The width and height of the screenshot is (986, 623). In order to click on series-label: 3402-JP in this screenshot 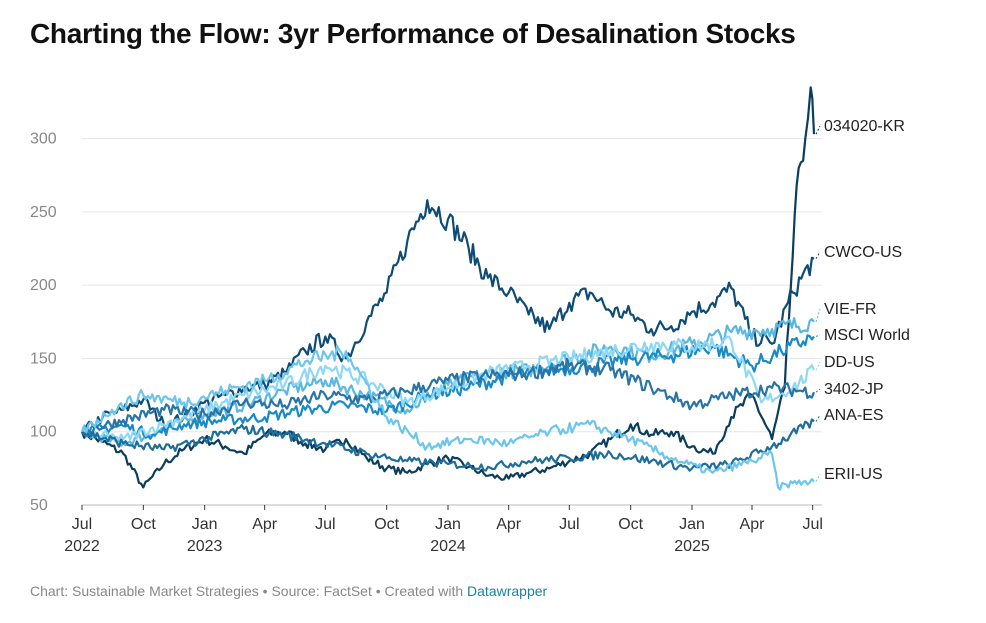, I will do `click(854, 389)`.